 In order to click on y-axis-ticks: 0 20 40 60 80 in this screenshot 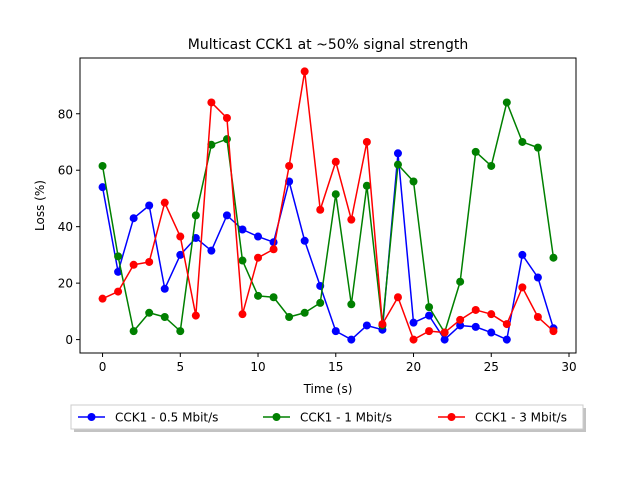, I will do `click(69, 227)`.